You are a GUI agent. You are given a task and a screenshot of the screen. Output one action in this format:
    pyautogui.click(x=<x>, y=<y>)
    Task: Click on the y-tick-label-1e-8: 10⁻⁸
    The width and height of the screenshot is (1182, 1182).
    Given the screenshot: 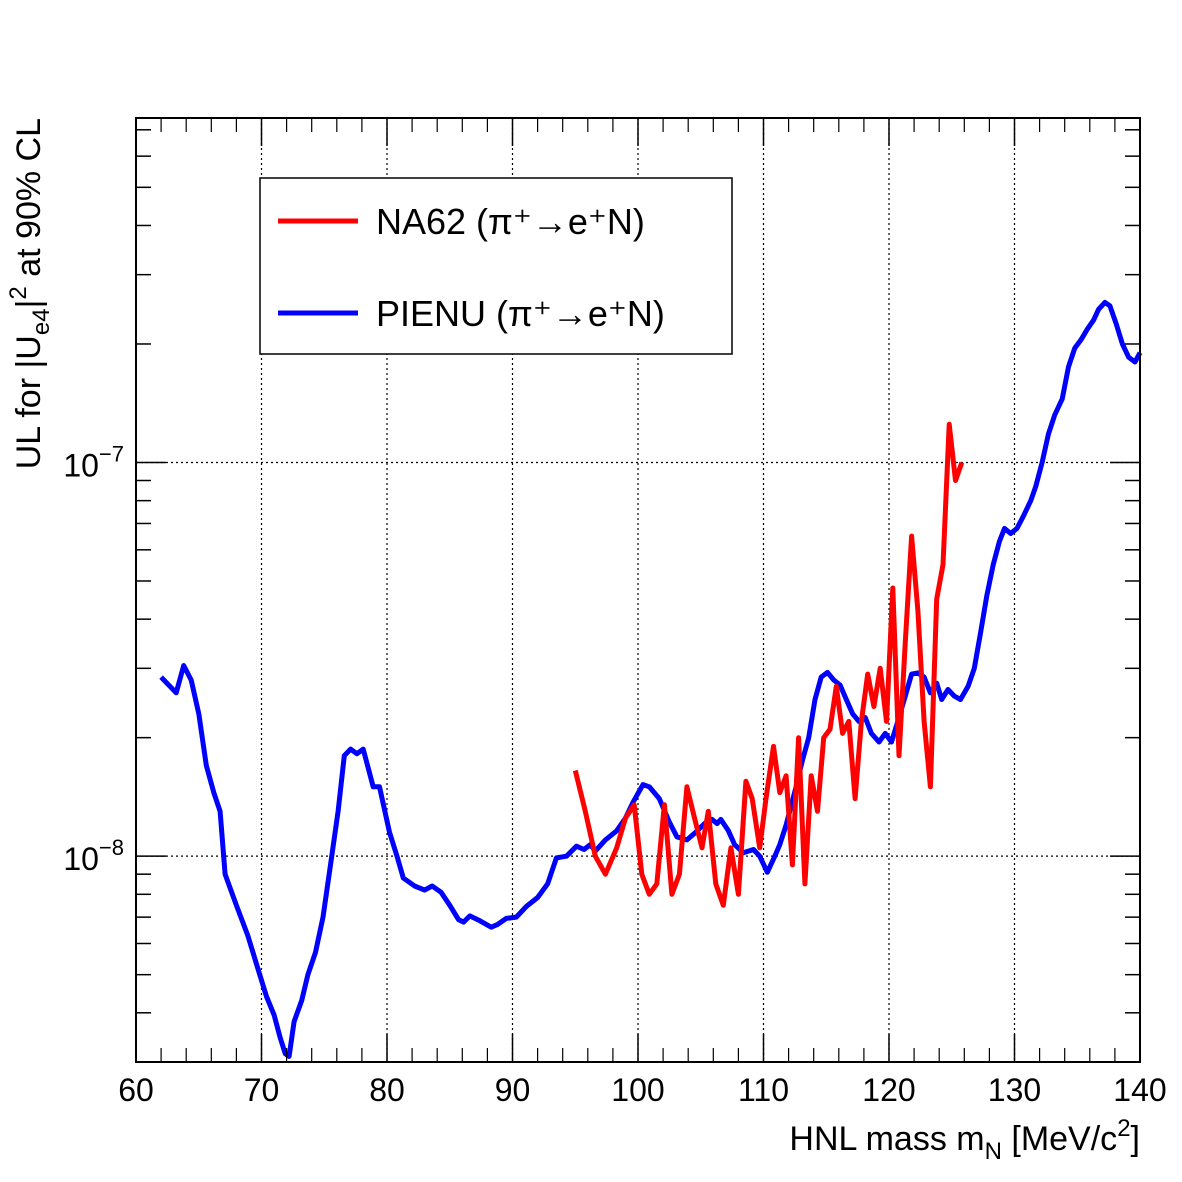 What is the action you would take?
    pyautogui.click(x=93, y=856)
    